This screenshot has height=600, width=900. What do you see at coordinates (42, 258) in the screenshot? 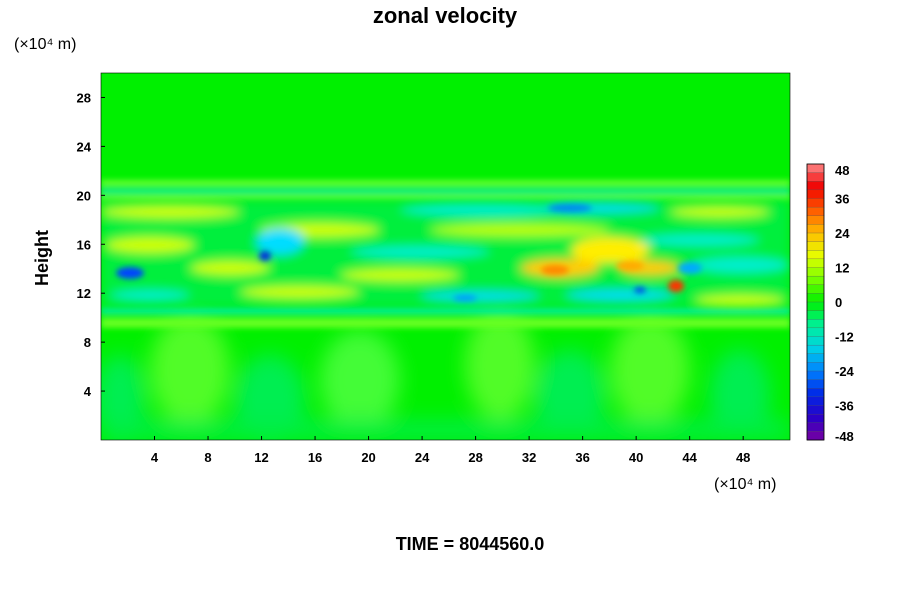
I see `y-axis-label: Height` at bounding box center [42, 258].